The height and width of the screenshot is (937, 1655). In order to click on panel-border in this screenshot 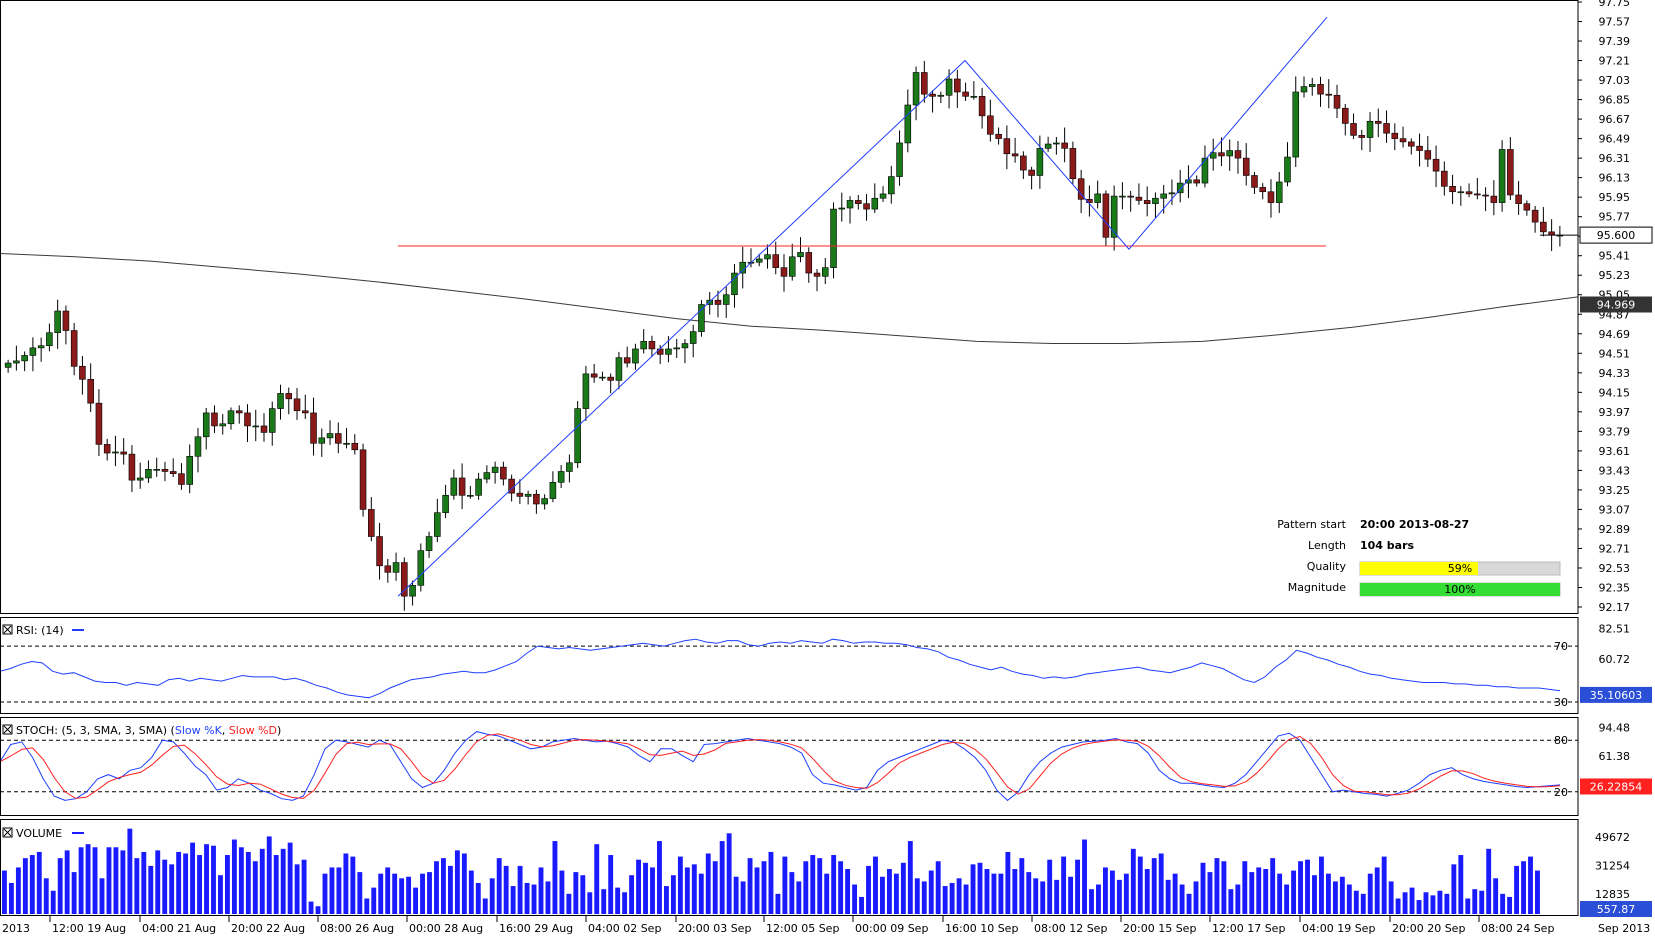, I will do `click(789, 665)`.